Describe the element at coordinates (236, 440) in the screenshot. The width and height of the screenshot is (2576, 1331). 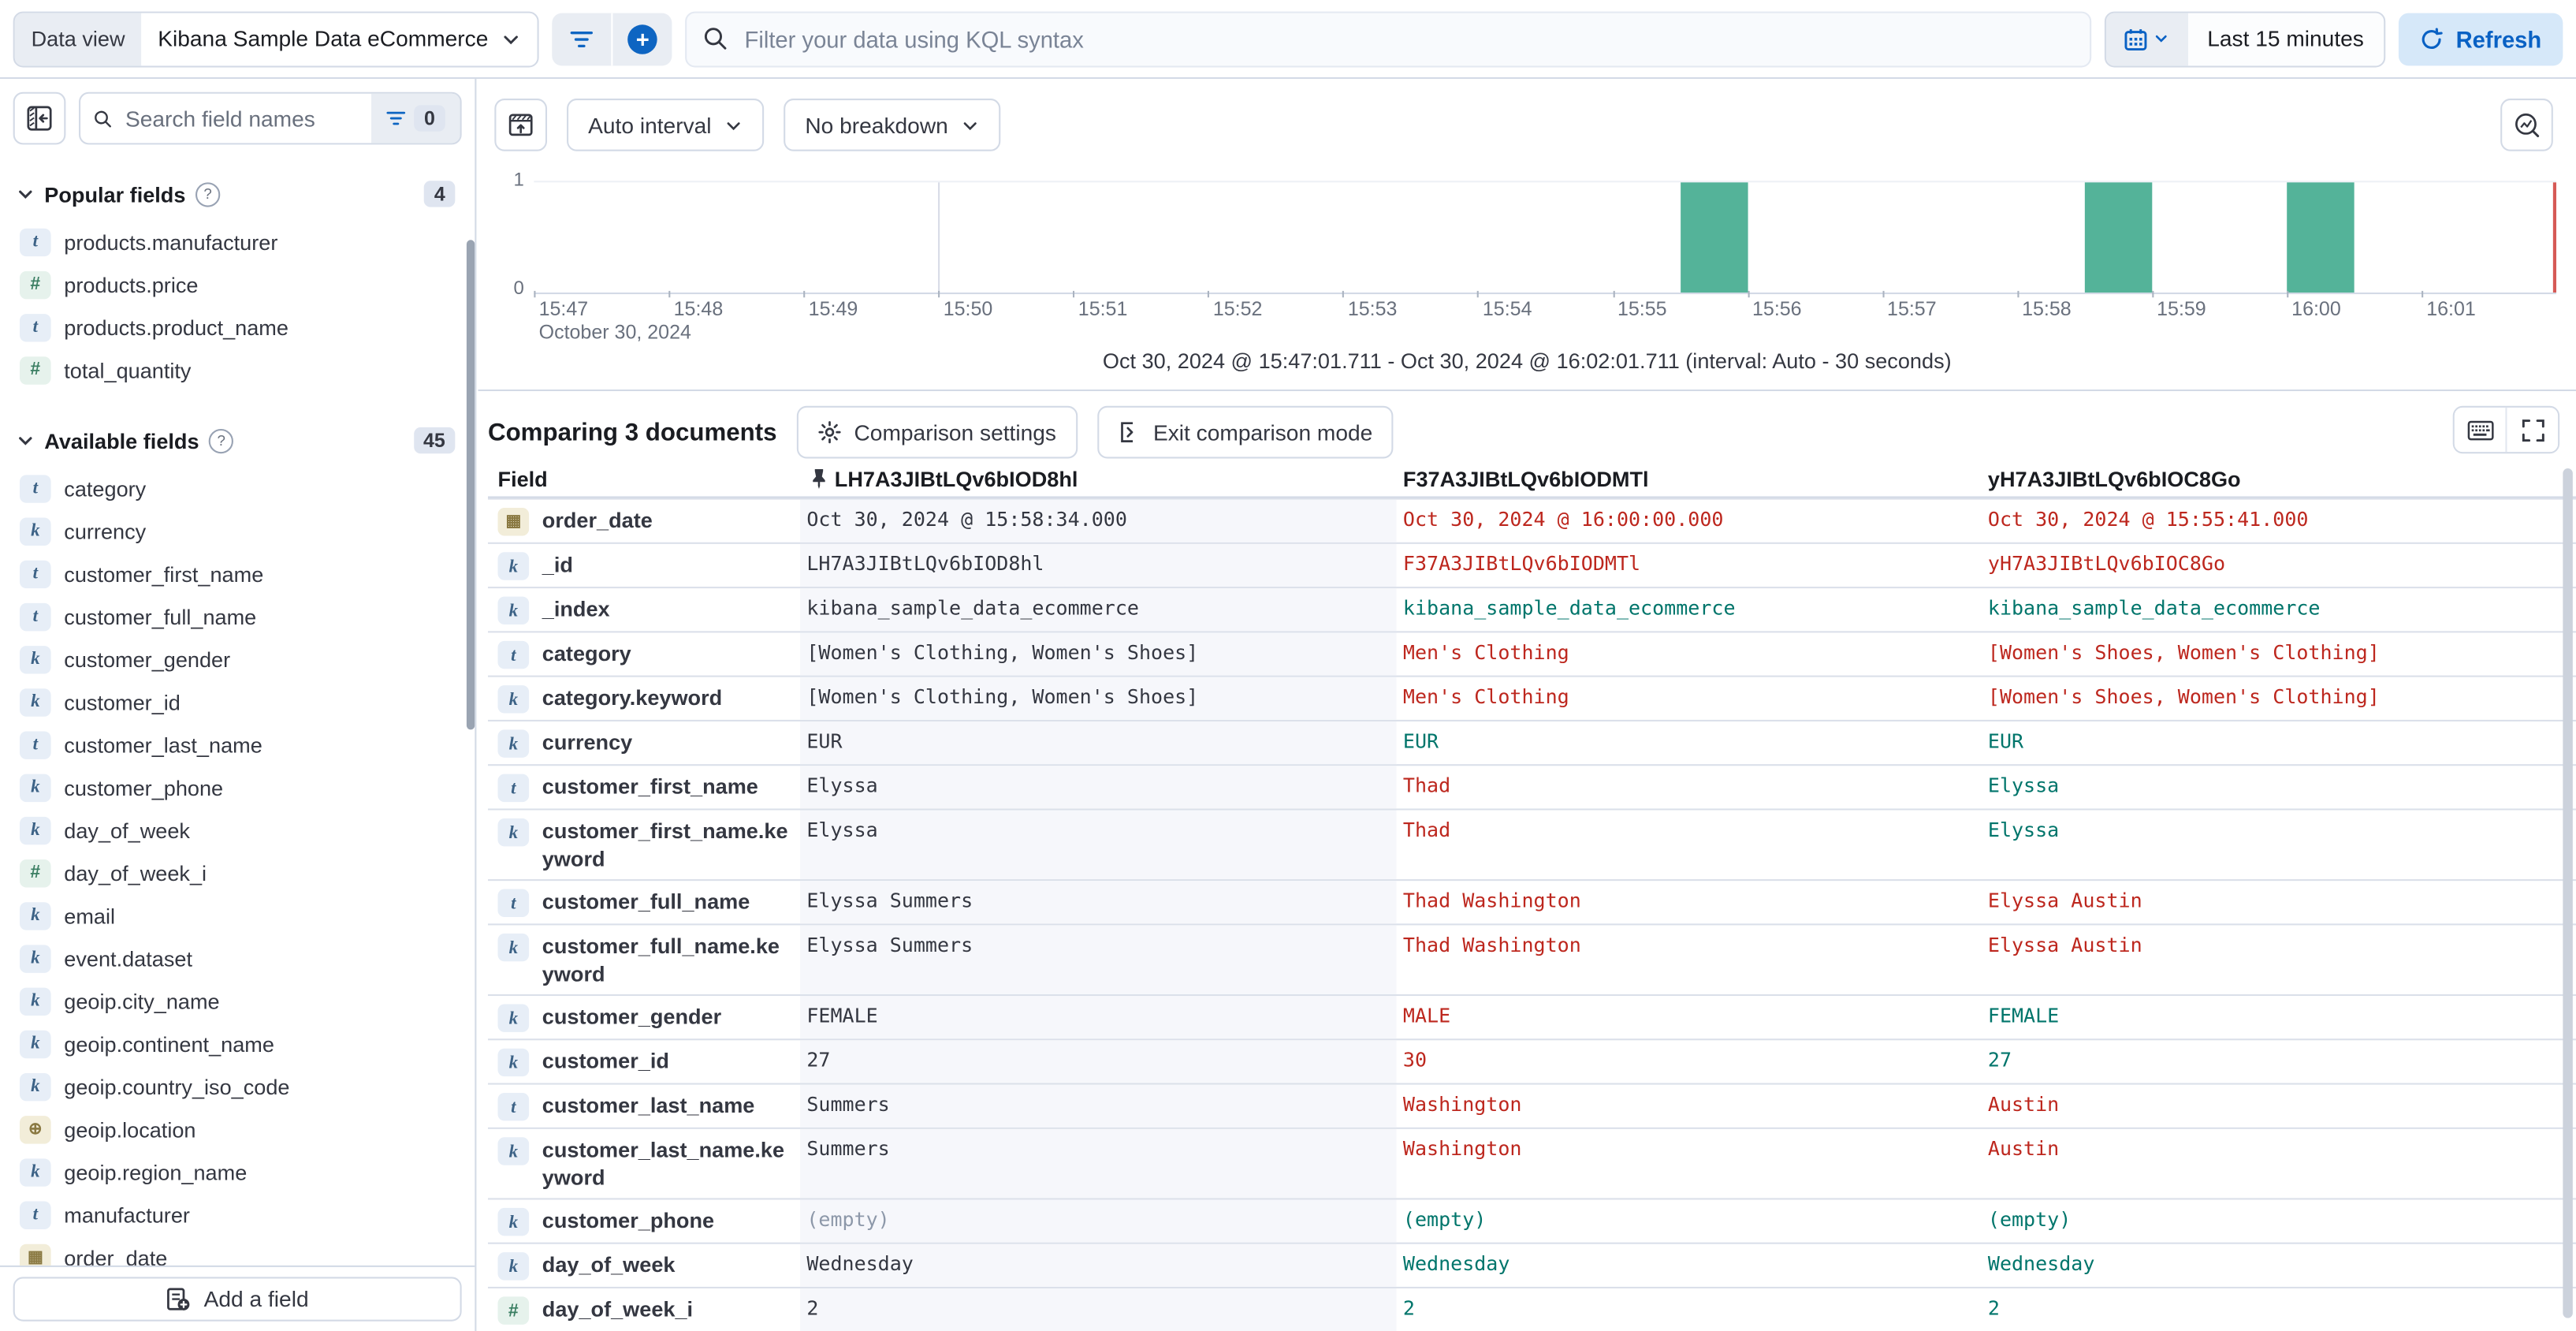
I see `available-fields-header: Available fields ? 45` at that location.